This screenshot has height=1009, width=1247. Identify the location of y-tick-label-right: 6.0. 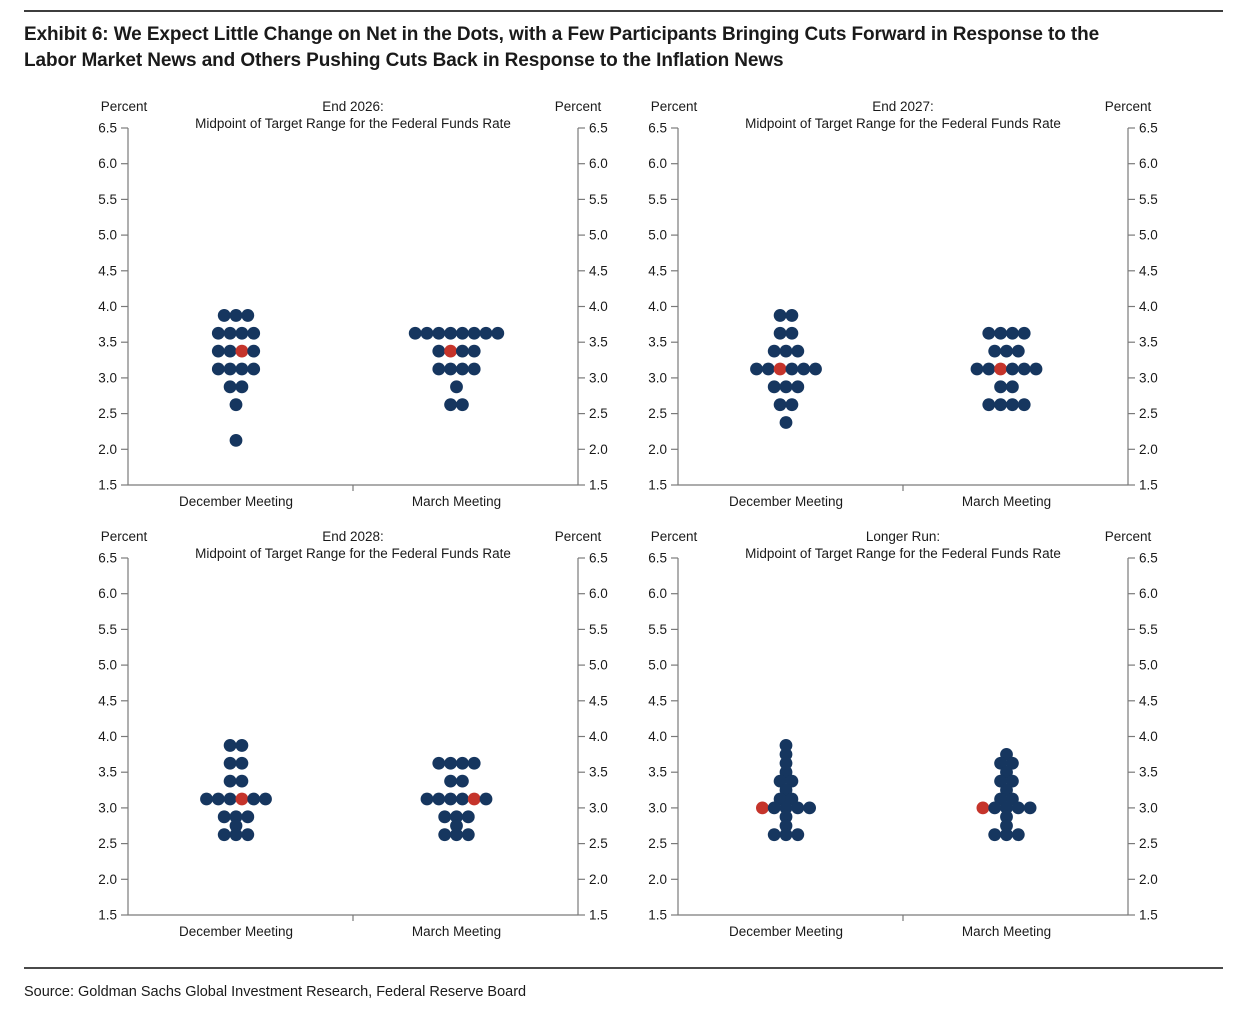
(598, 593).